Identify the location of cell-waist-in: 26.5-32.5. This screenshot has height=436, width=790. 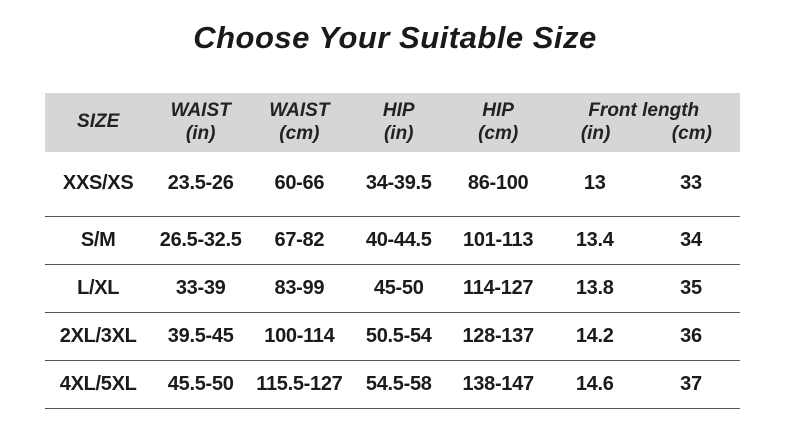
(201, 240).